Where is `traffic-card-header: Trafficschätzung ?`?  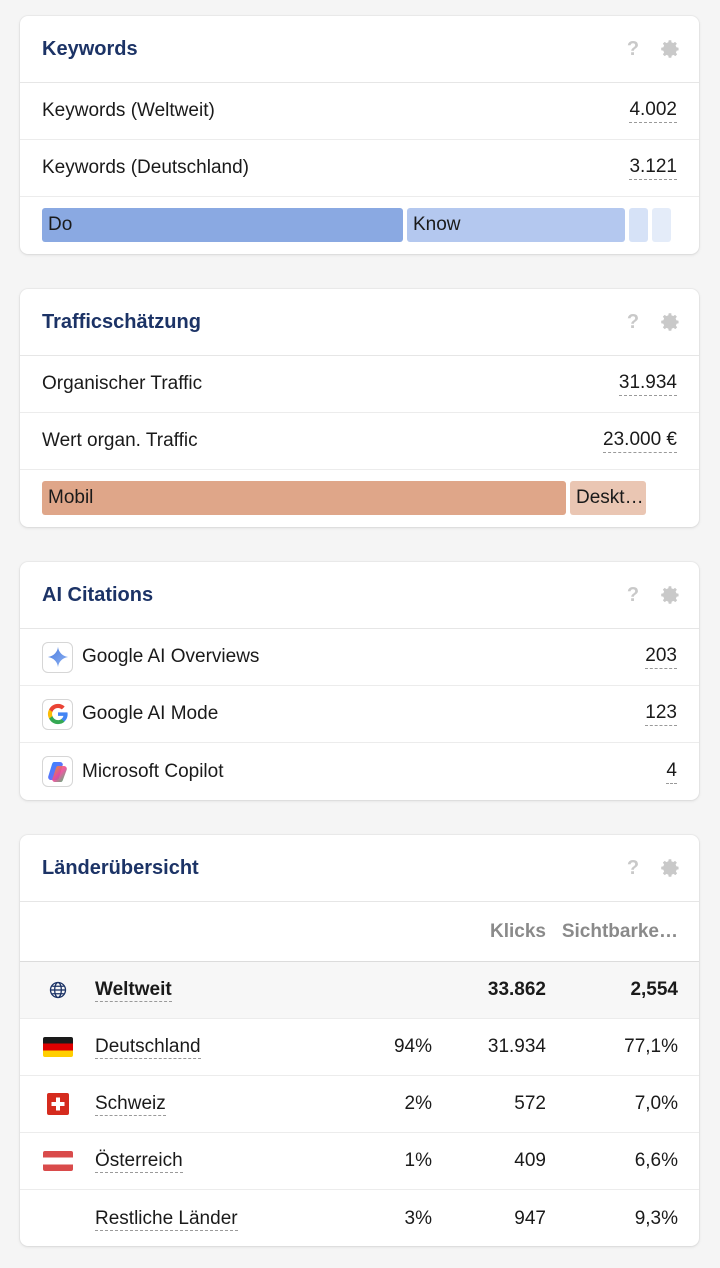
traffic-card-header: Trafficschätzung ? is located at coordinates (359, 322).